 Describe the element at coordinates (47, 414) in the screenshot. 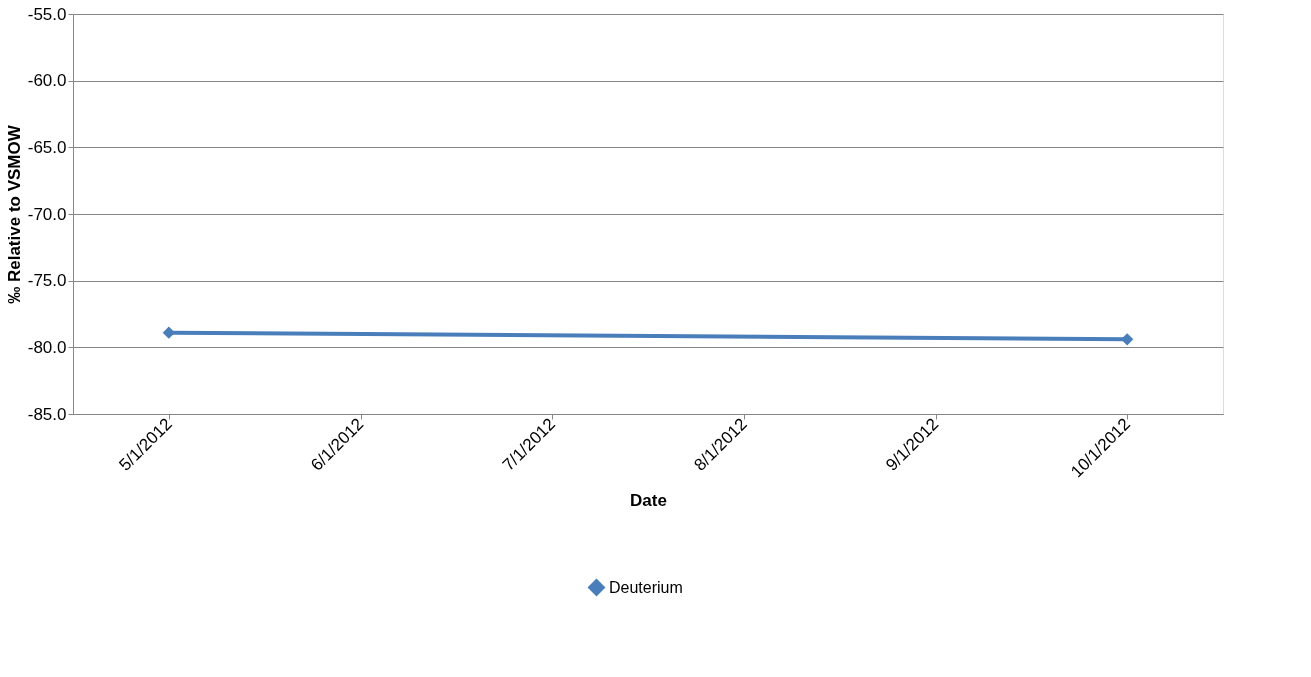

I see `y-tick-label: -85.0` at that location.